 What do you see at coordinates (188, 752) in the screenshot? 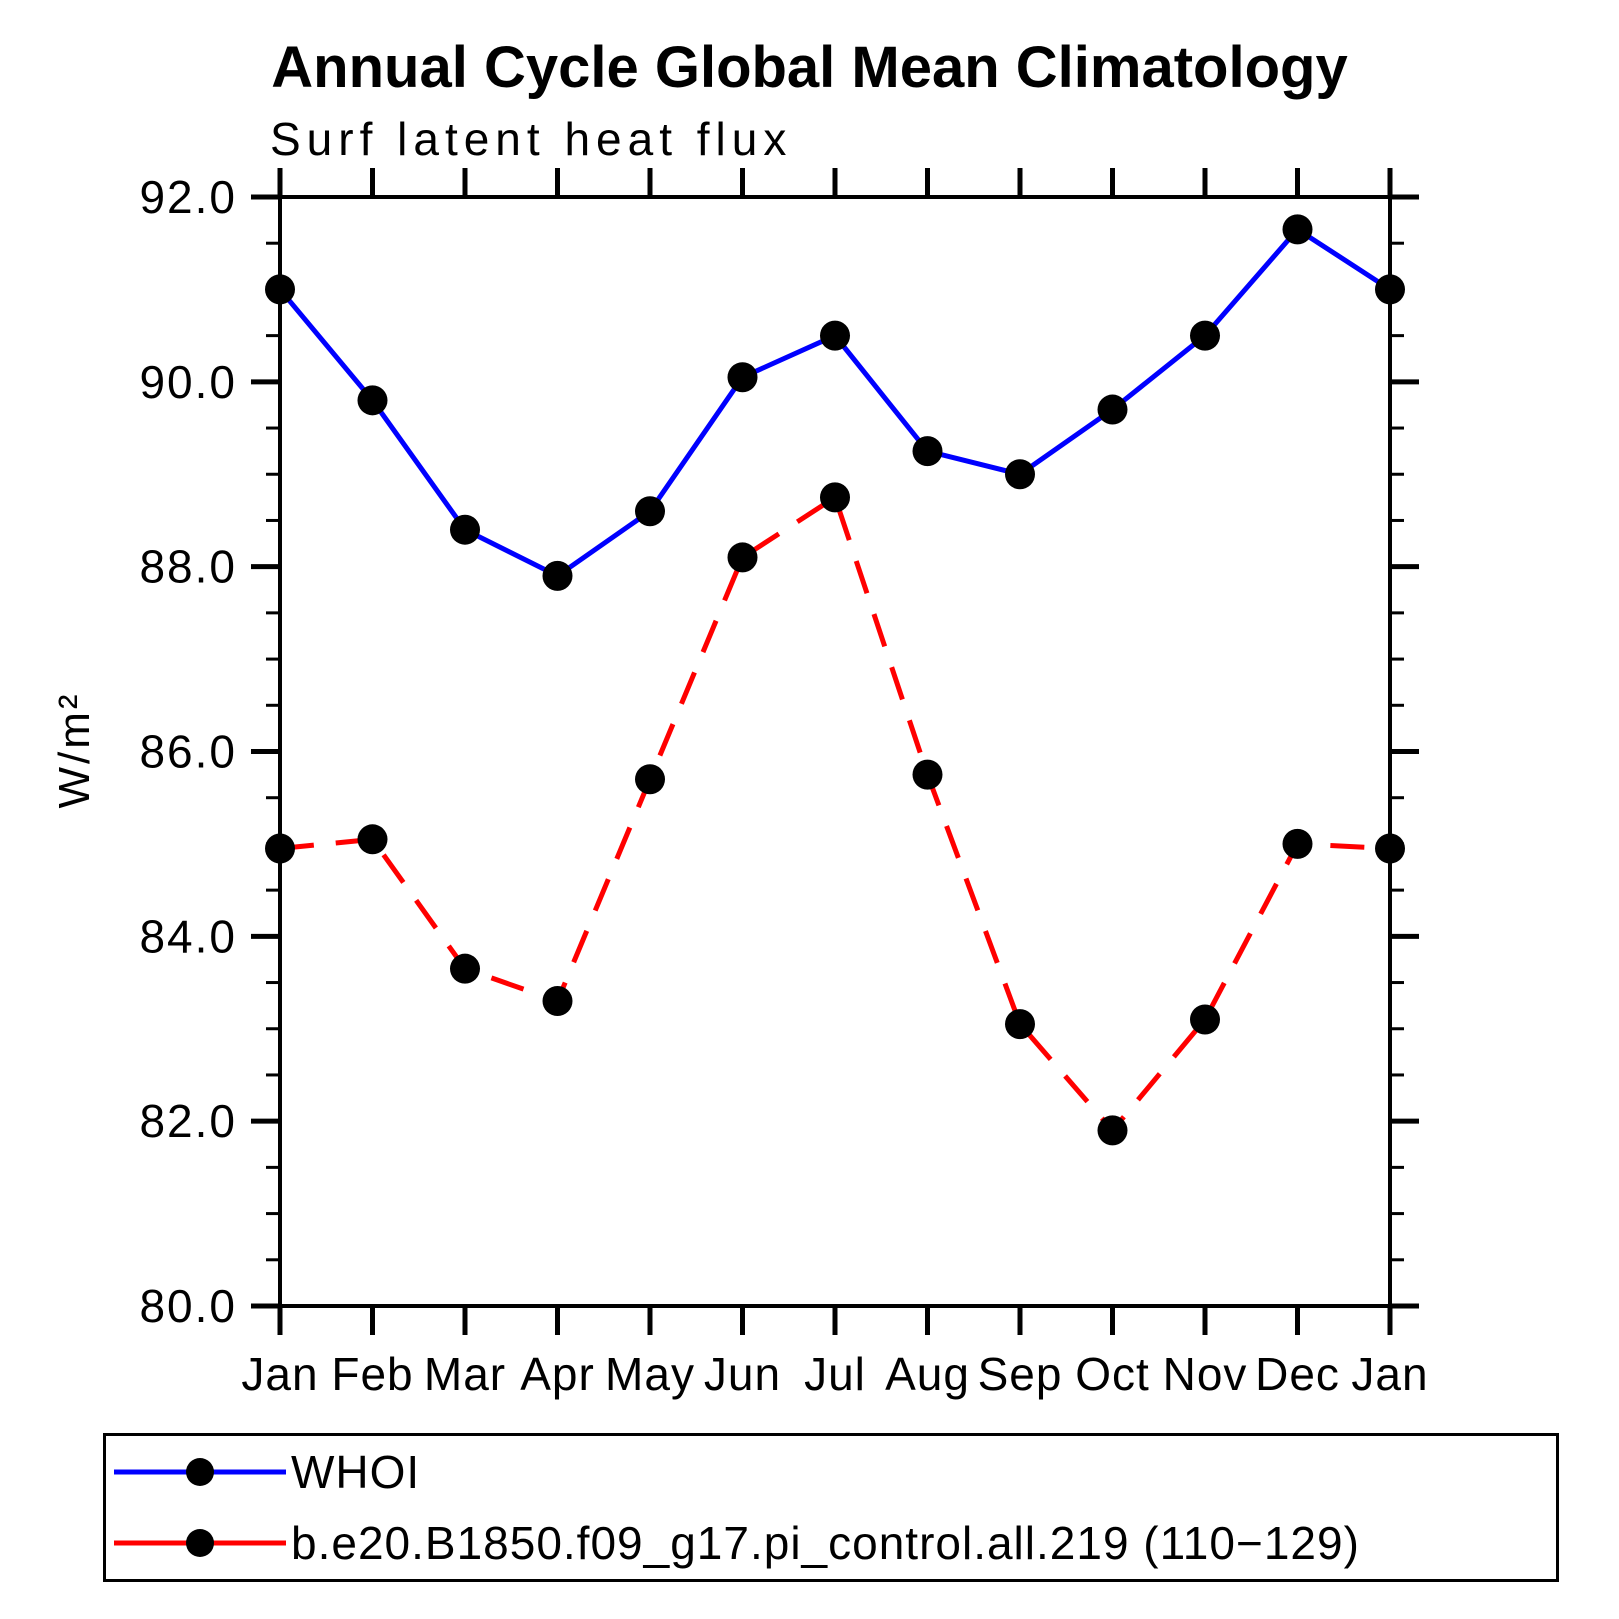
I see `y-tick-label: 86.0` at bounding box center [188, 752].